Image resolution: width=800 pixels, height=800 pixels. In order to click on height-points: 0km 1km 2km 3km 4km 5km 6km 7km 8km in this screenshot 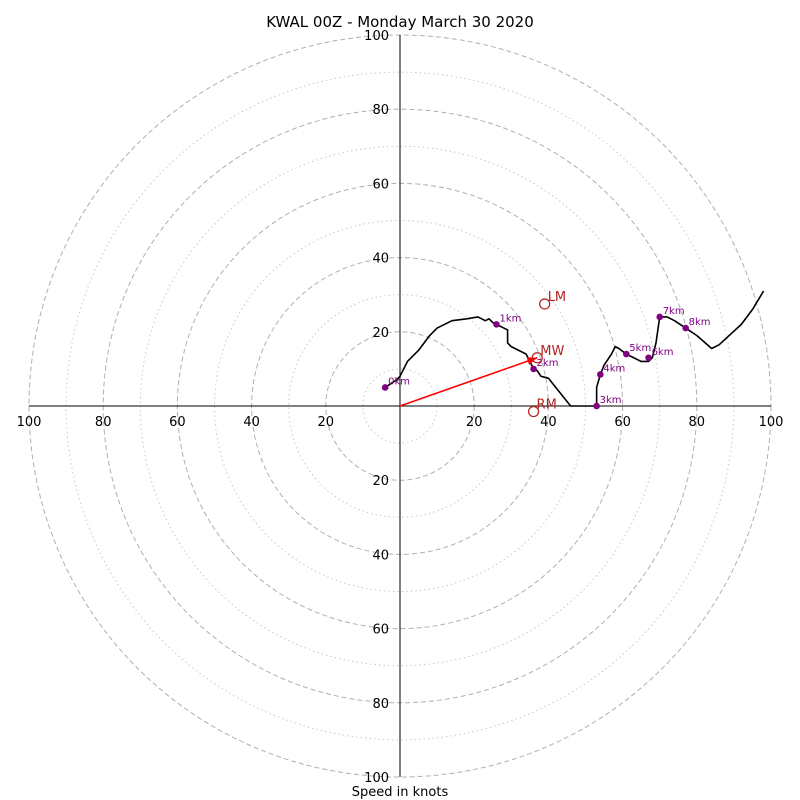, I will do `click(546, 358)`.